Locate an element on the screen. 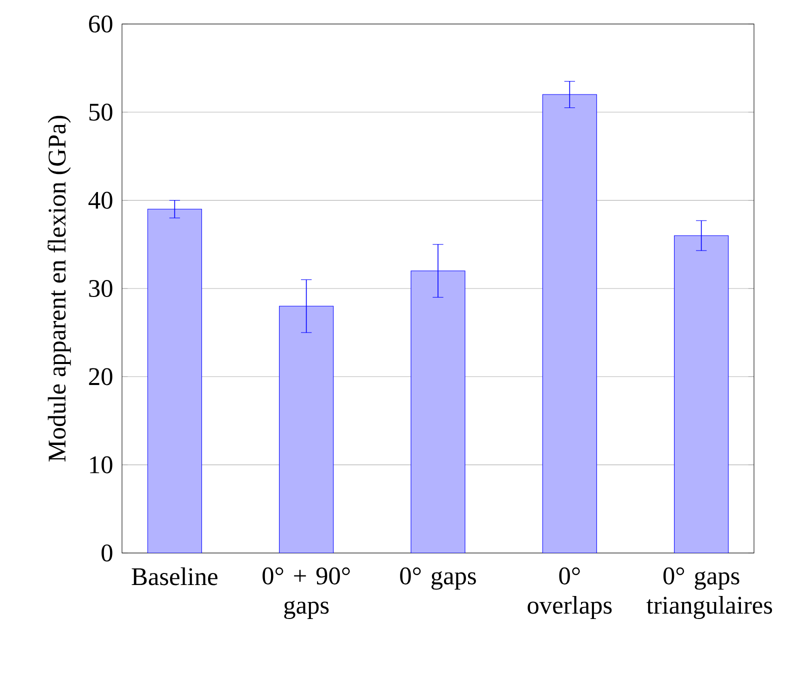  x-tick-label: 0° + 90° gaps is located at coordinates (306, 593).